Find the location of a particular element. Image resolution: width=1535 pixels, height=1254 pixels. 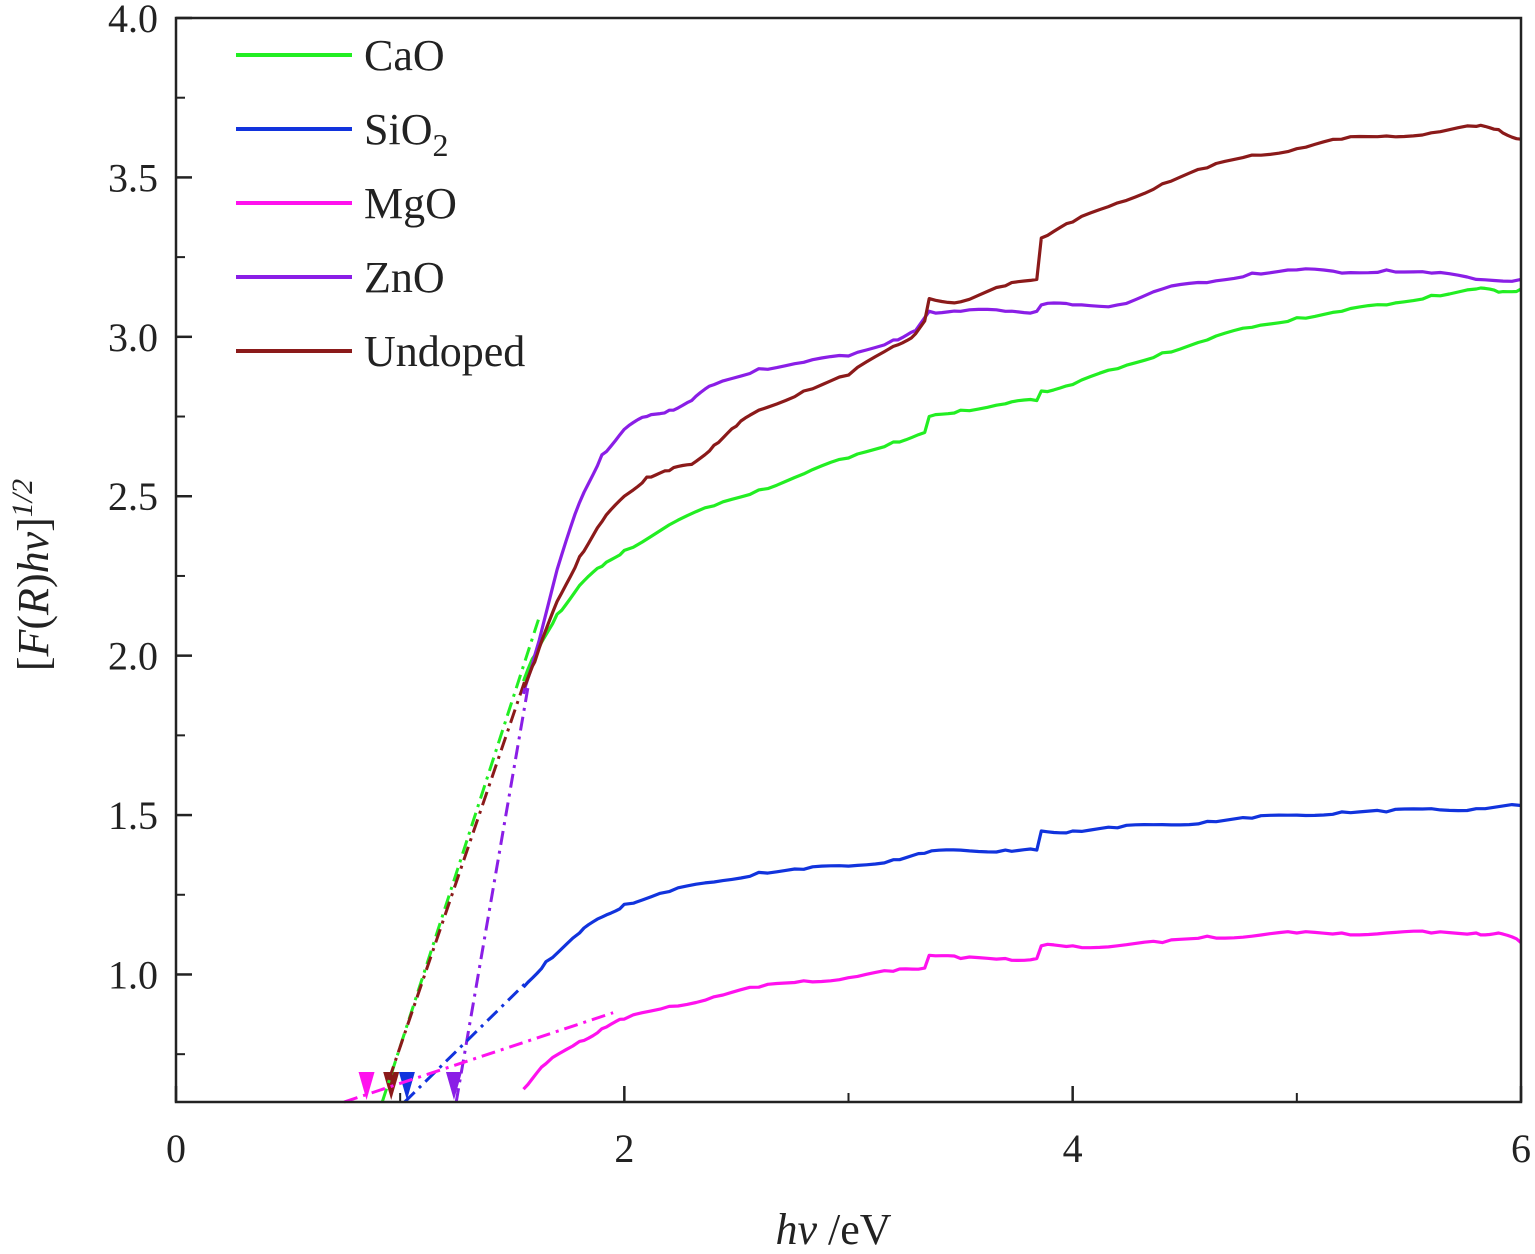

y-axis-title-part: R is located at coordinates (33, 602).